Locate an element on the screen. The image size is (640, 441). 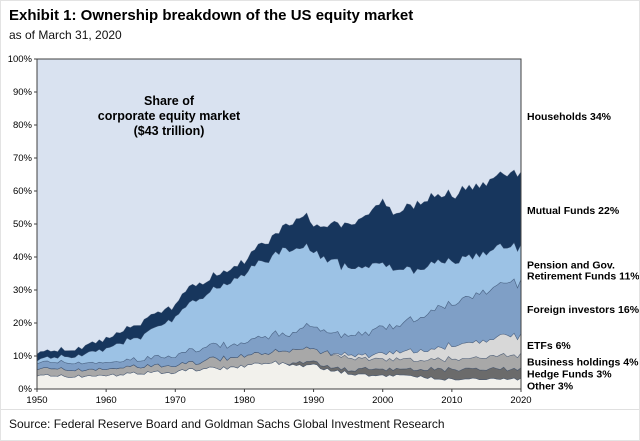
y-tick-label: 60% is located at coordinates (23, 191).